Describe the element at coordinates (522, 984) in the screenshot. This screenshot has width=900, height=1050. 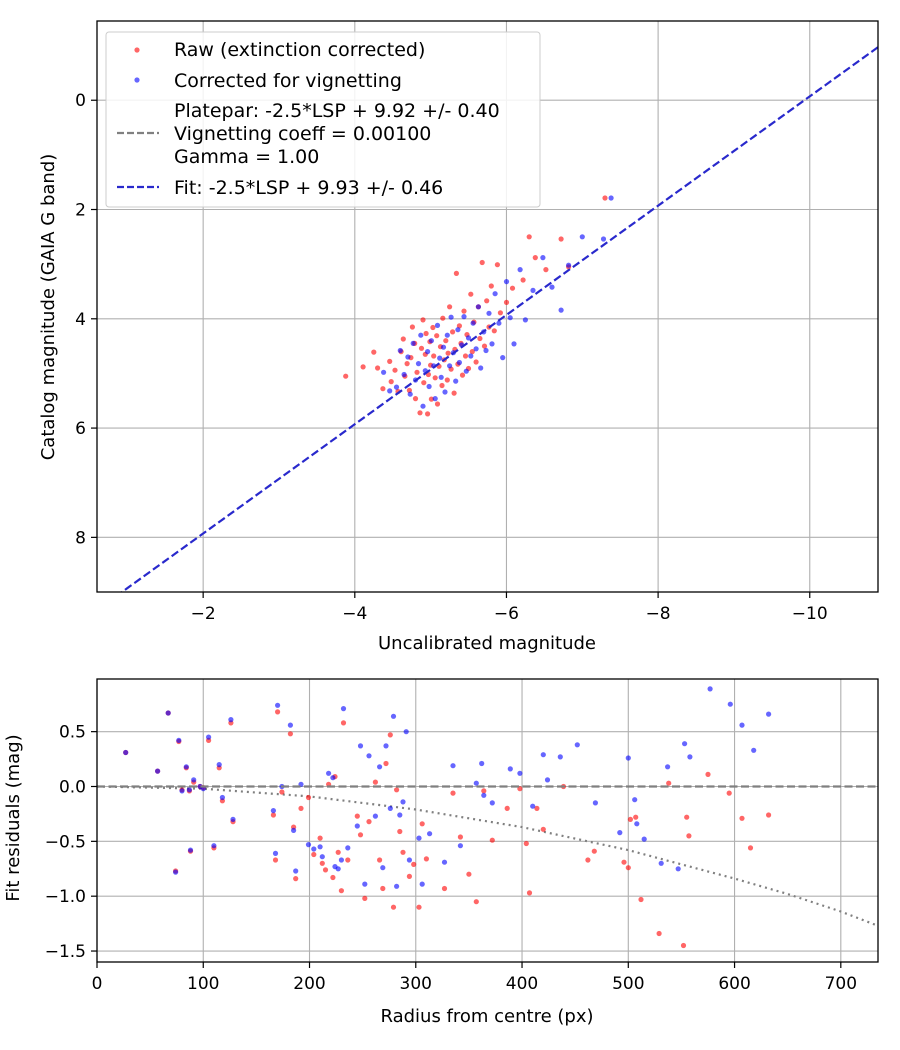
I see `x-tick-label: 400` at that location.